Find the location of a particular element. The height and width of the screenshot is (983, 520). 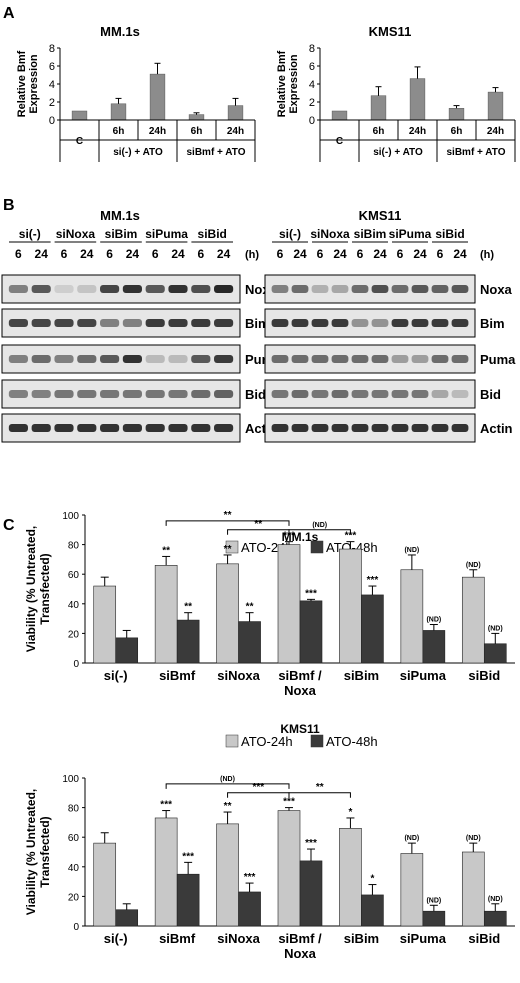

protein-label: Actin is located at coordinates (496, 428).